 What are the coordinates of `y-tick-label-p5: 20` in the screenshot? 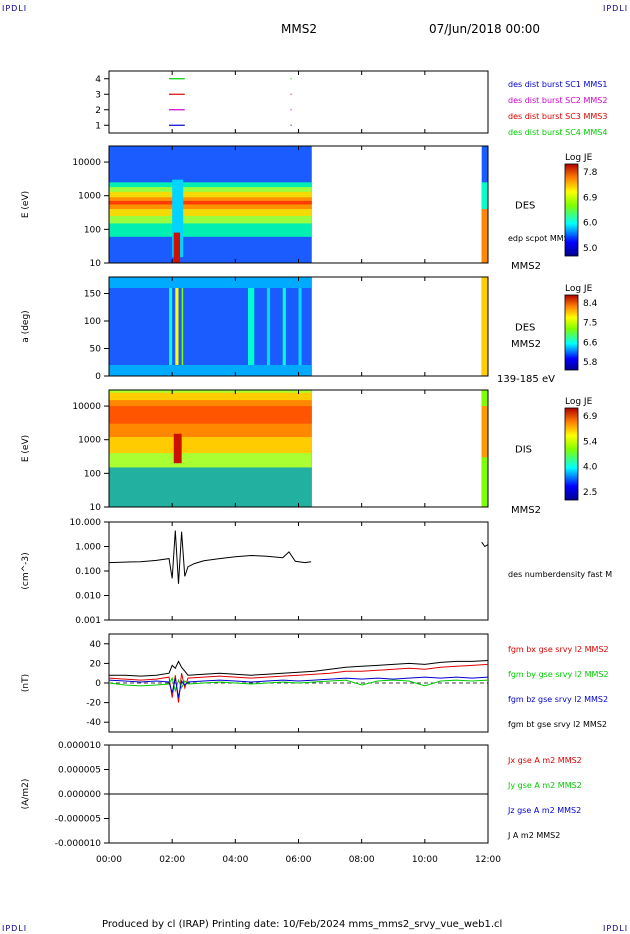 It's located at (96, 664).